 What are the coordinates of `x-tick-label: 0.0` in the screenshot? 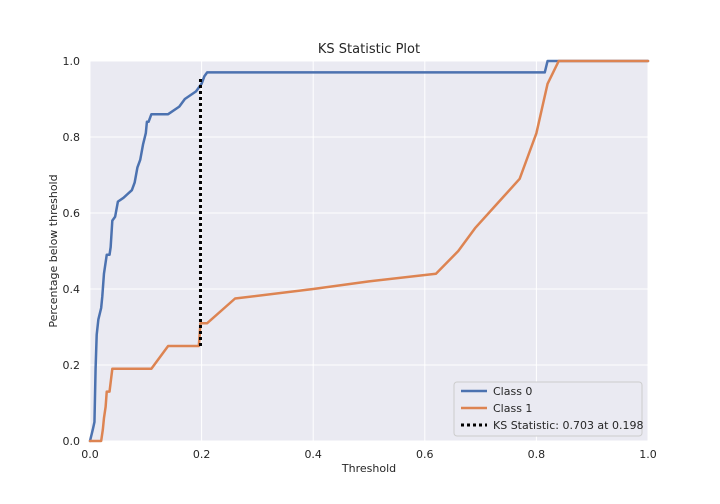 It's located at (90, 454).